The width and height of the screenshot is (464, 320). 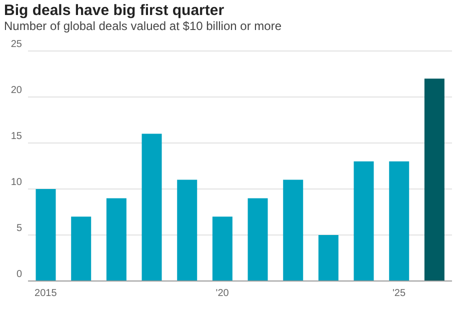 What do you see at coordinates (16, 182) in the screenshot?
I see `y-tick-label: 10` at bounding box center [16, 182].